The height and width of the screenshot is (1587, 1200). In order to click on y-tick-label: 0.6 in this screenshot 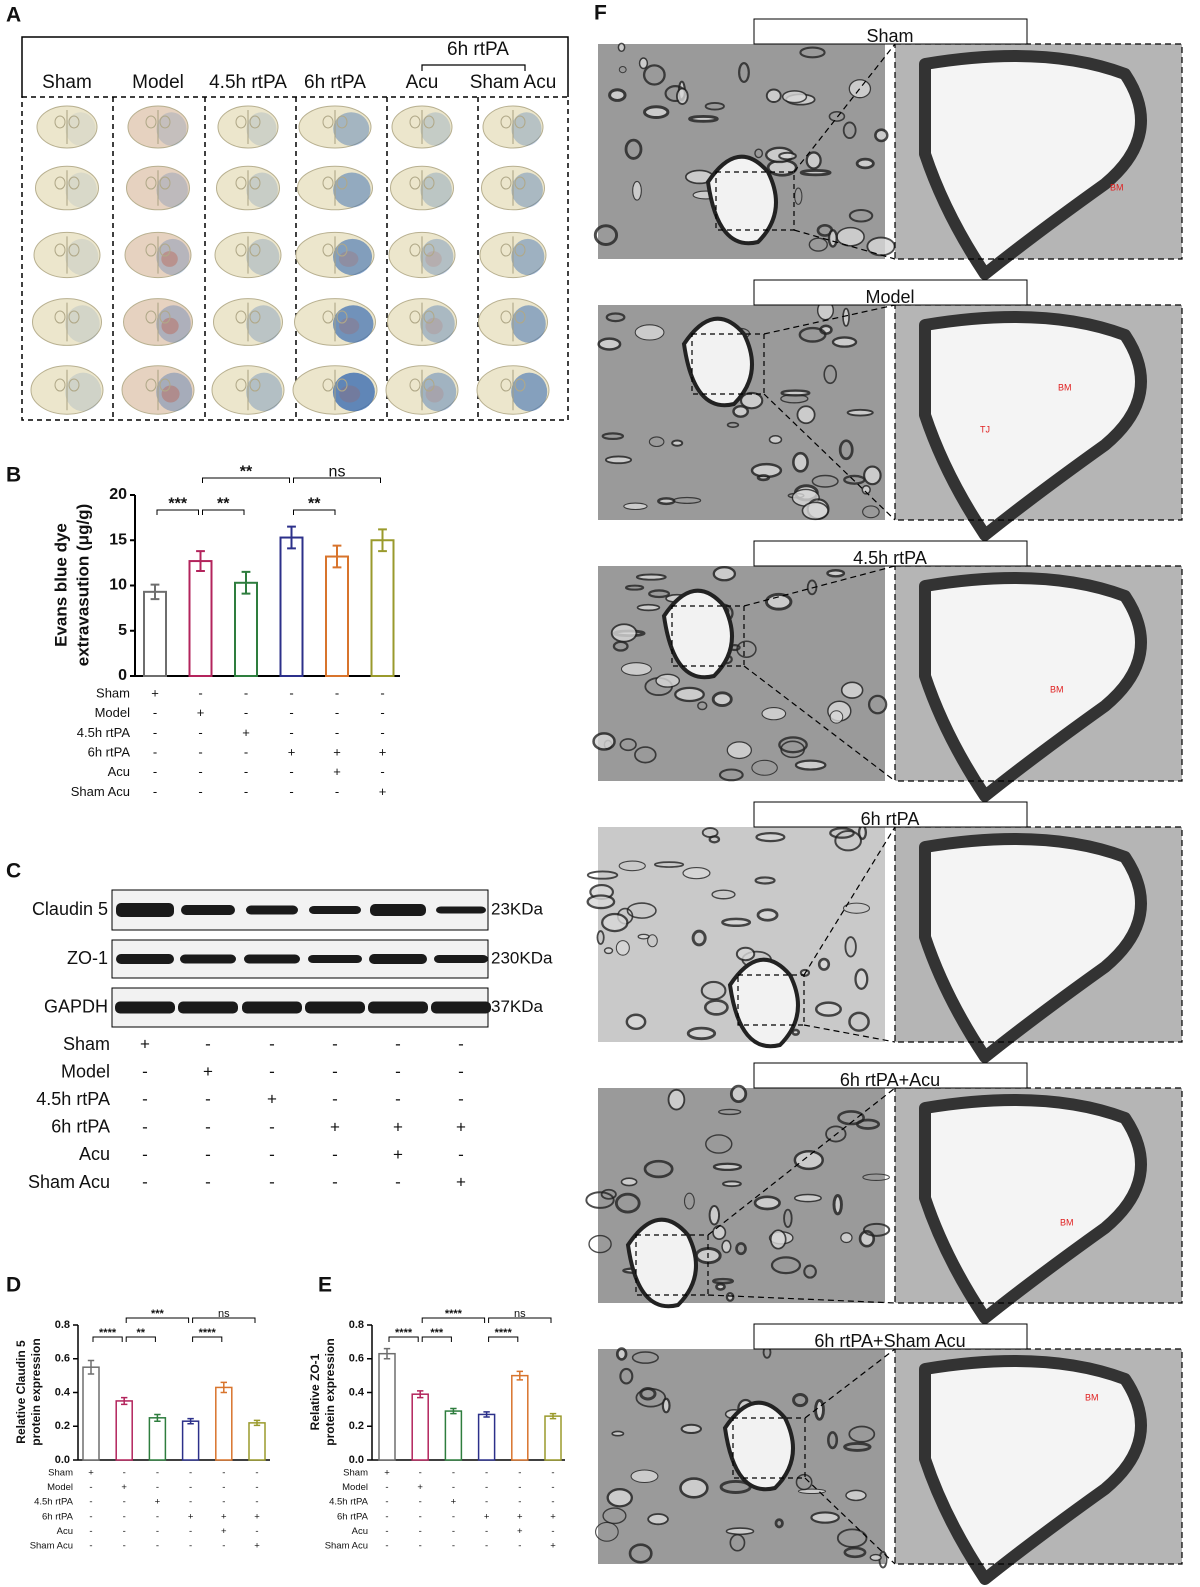, I will do `click(62, 1359)`.